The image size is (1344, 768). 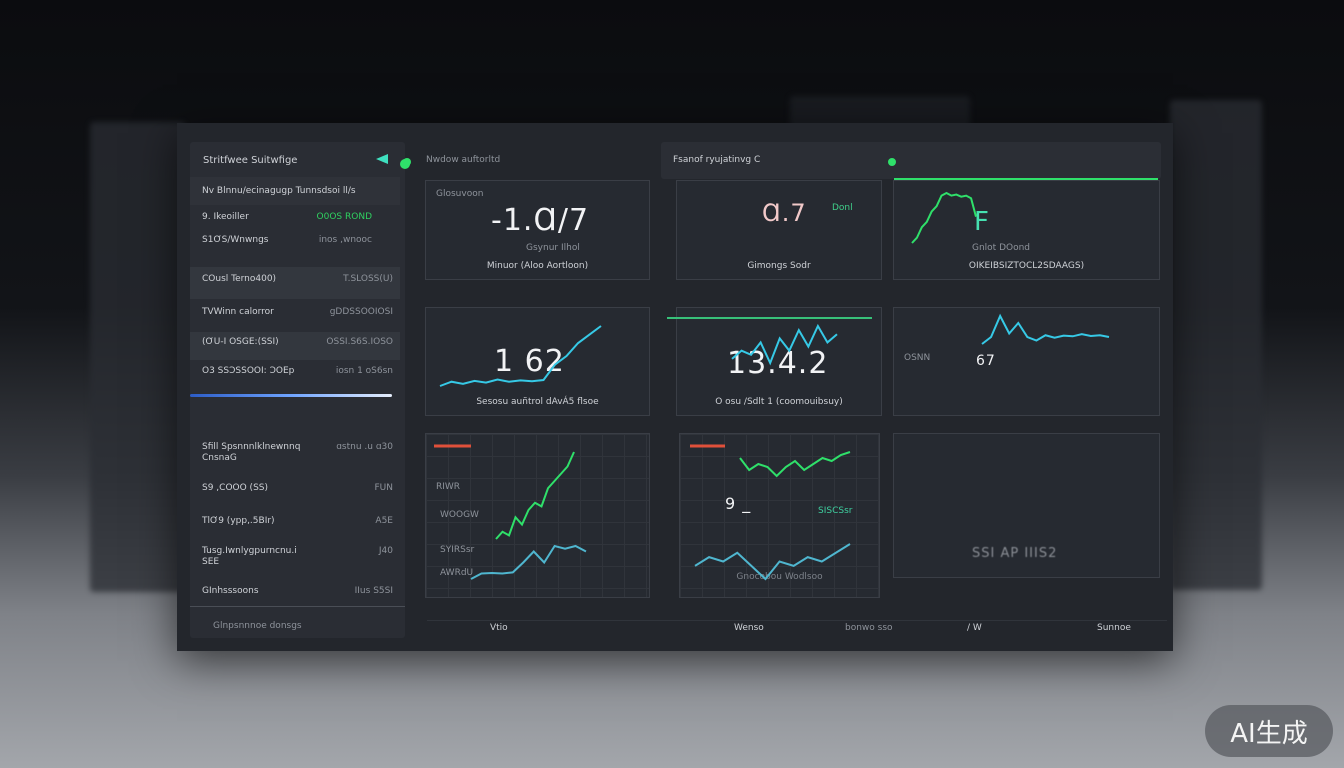 I want to click on sparkline-c5, so click(x=784, y=344).